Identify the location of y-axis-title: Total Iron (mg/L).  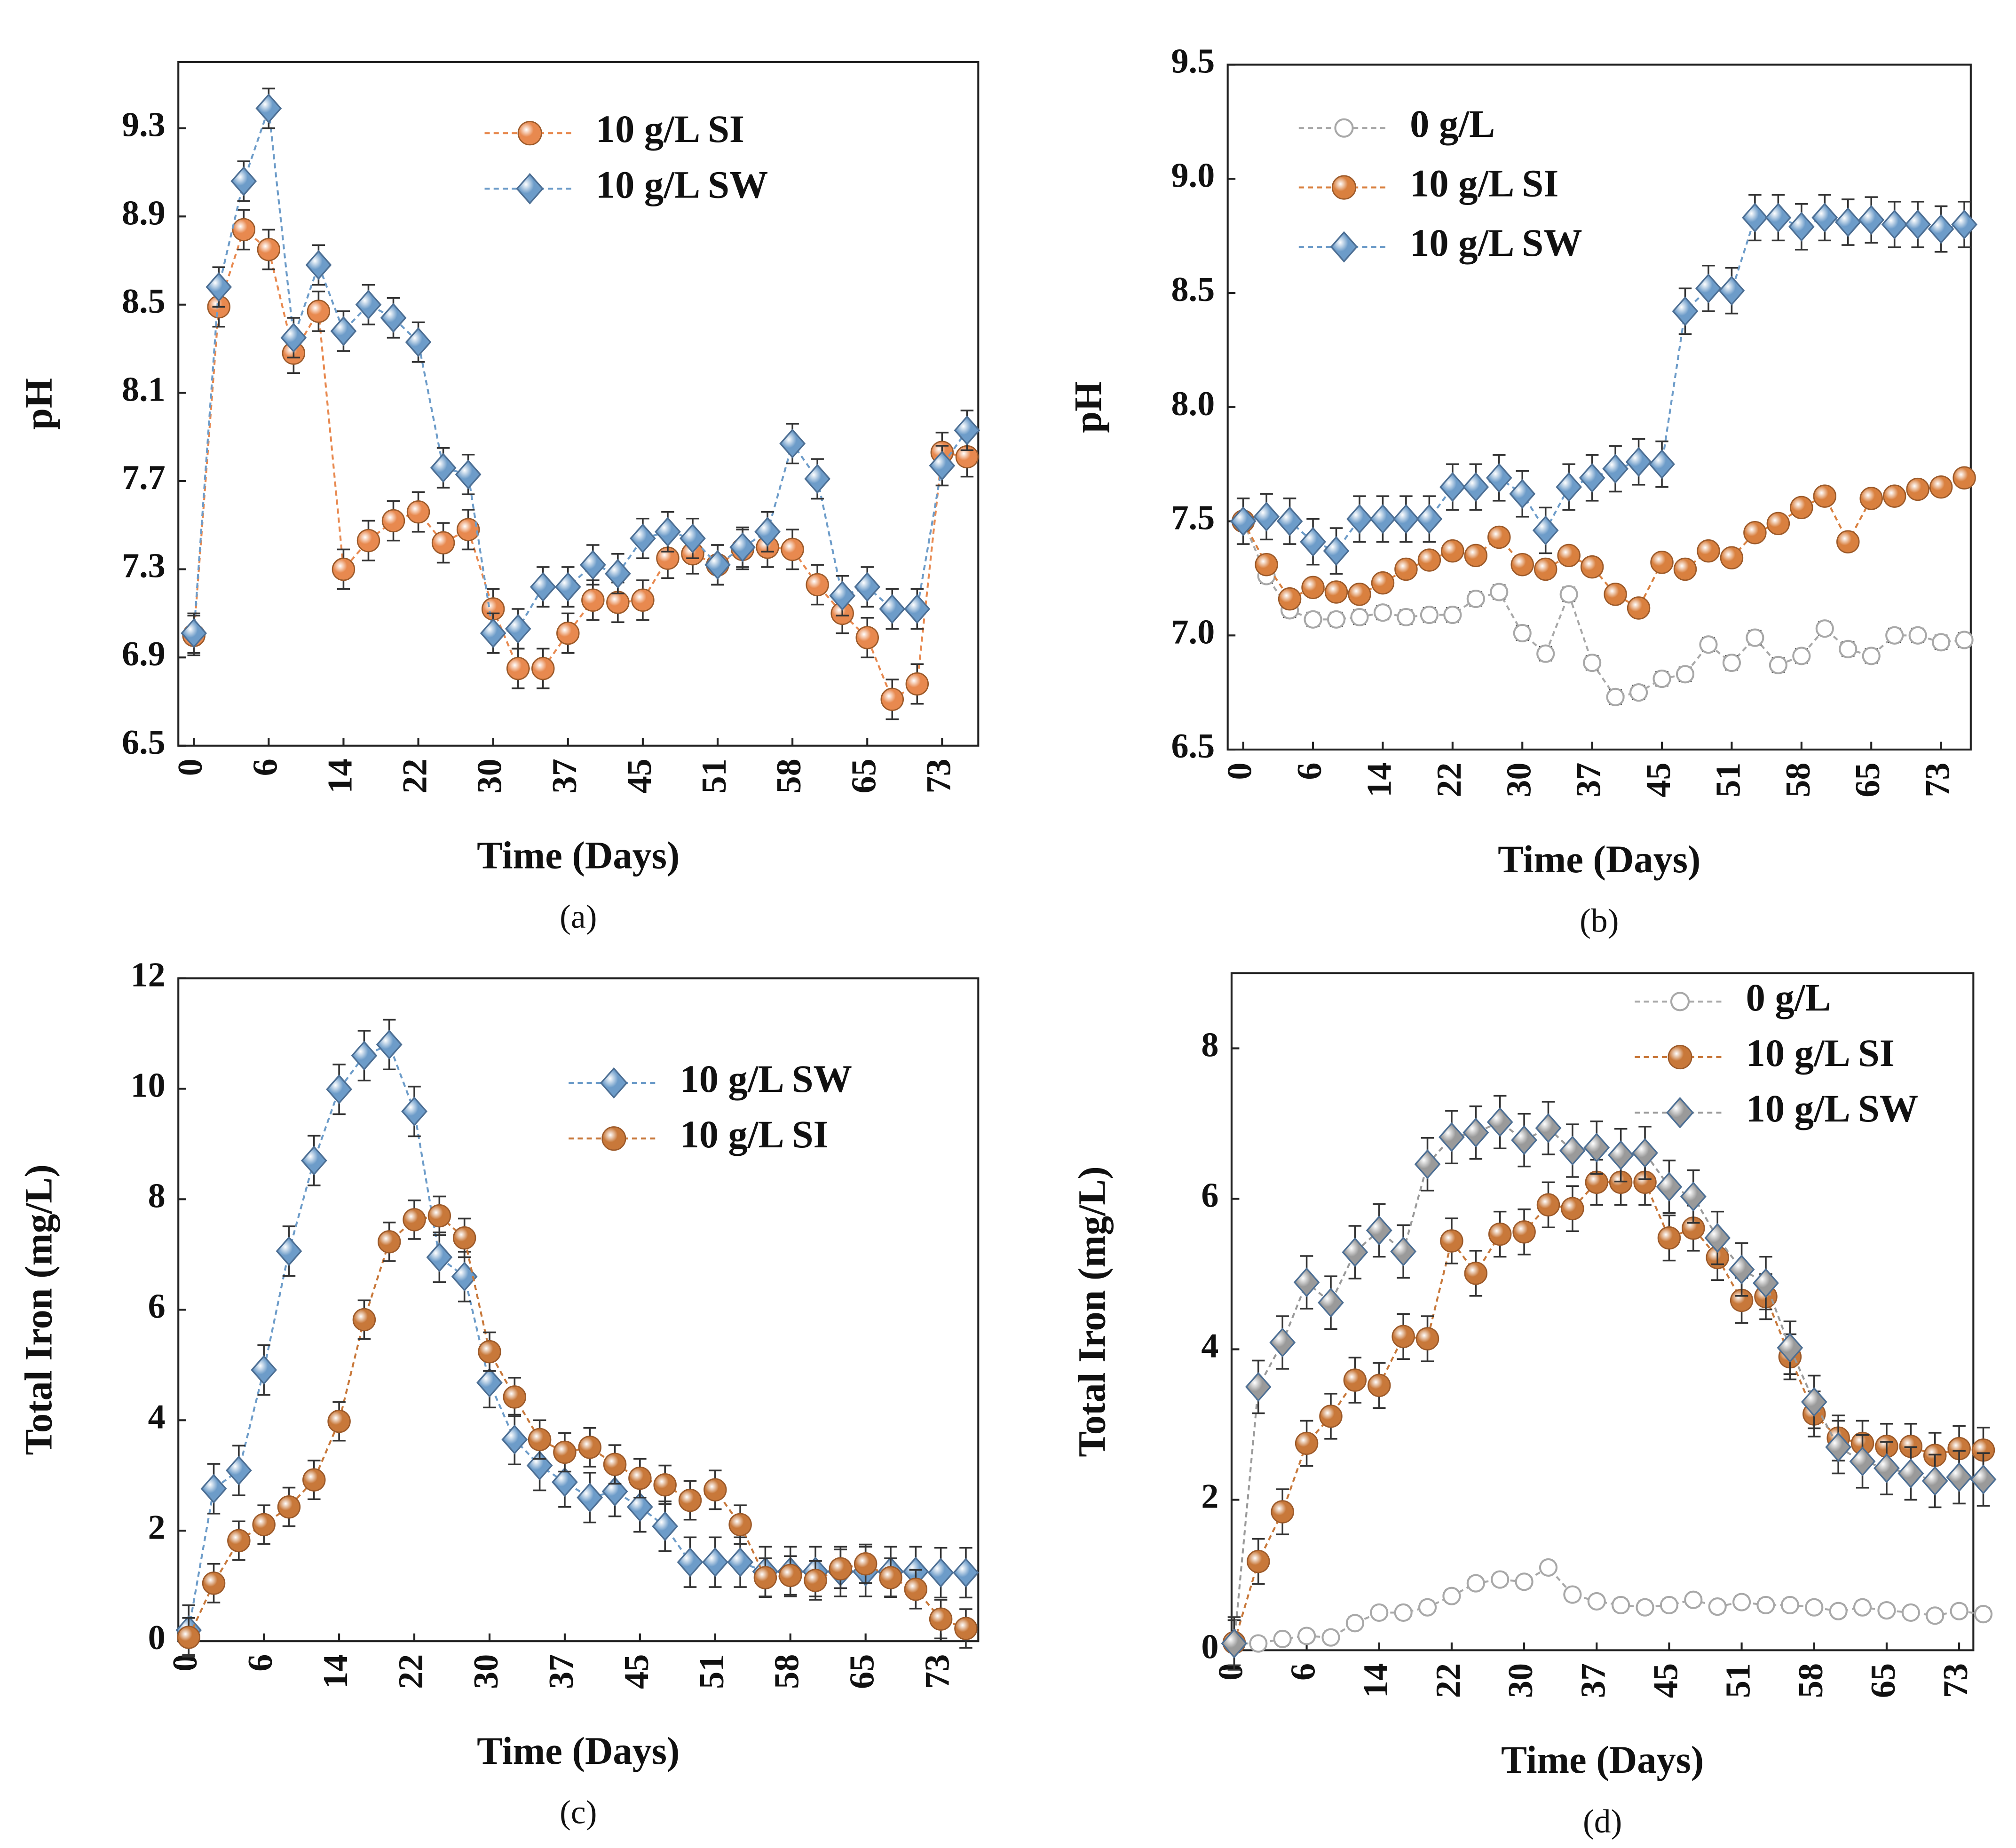
(38, 1309).